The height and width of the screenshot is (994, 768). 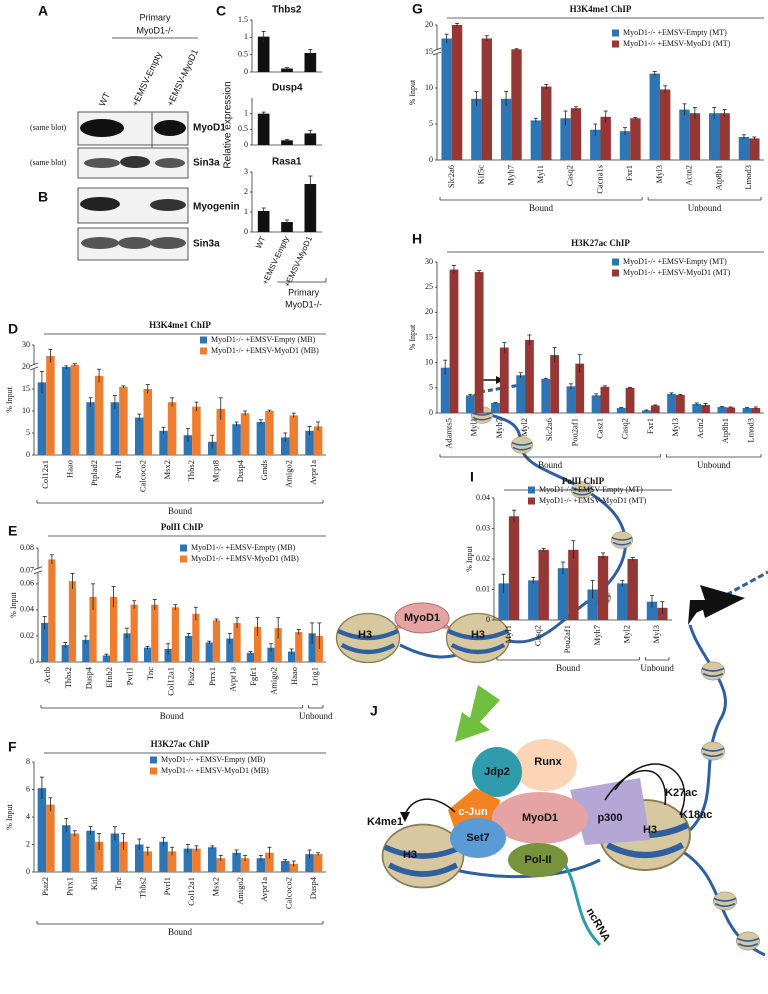 What do you see at coordinates (451, 176) in the screenshot?
I see `x-tick-label: Slc2a6` at bounding box center [451, 176].